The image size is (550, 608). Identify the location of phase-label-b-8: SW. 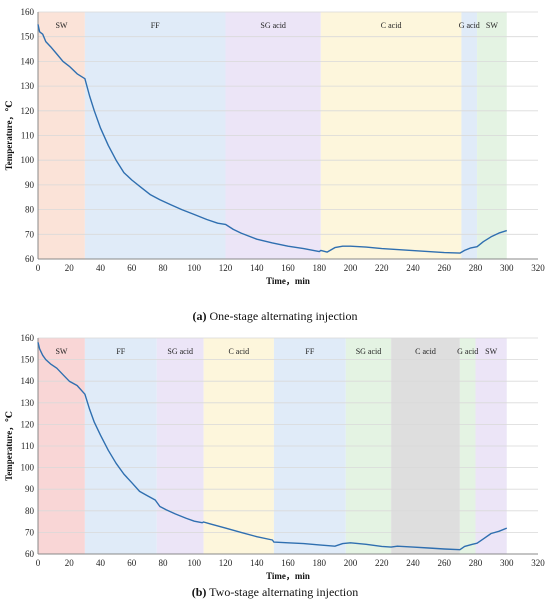
(491, 351).